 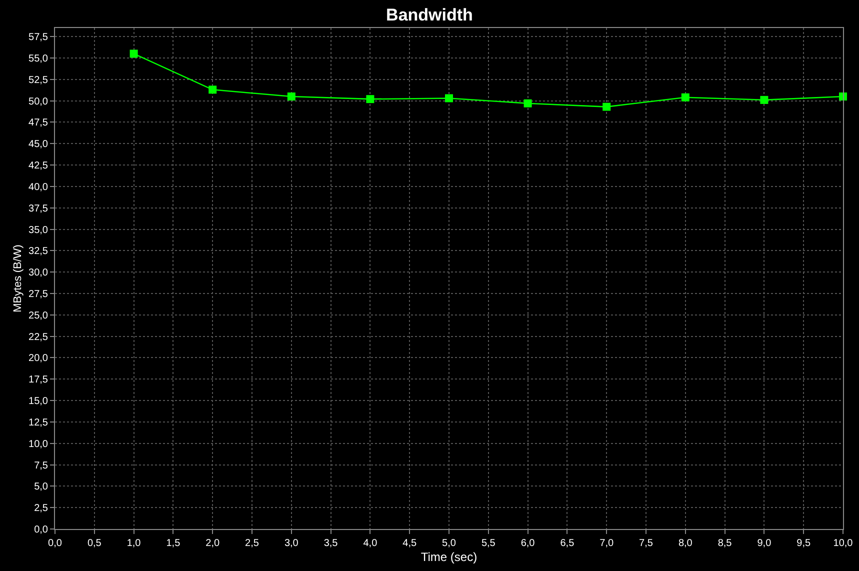 What do you see at coordinates (38, 358) in the screenshot?
I see `y-tick-label: 20,0` at bounding box center [38, 358].